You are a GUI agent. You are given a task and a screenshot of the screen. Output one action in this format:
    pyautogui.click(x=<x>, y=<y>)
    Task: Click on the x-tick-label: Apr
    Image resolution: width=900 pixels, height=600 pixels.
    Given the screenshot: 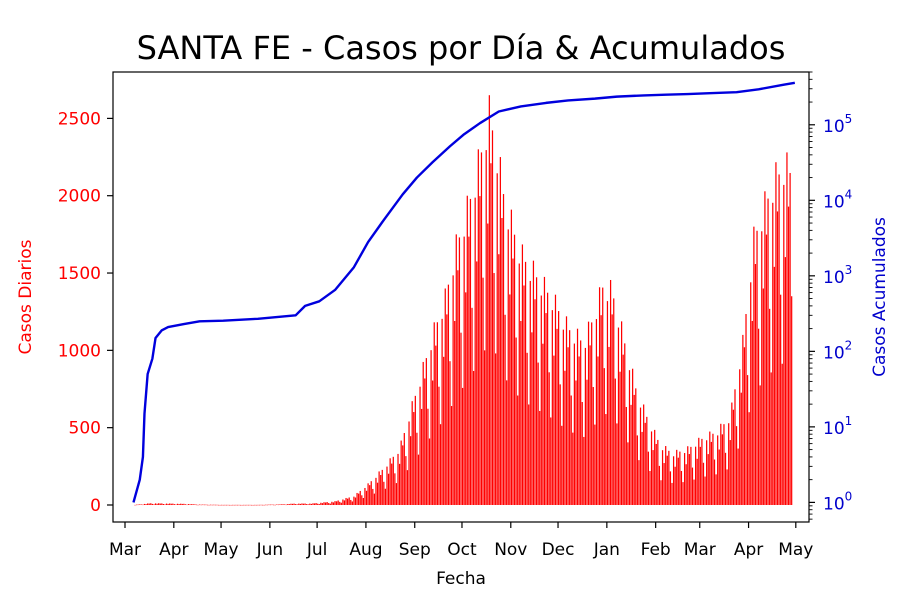 What is the action you would take?
    pyautogui.click(x=748, y=550)
    